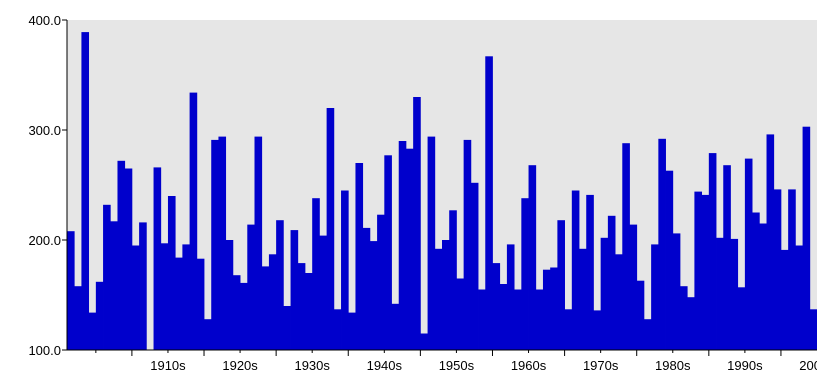 The width and height of the screenshot is (817, 376). What do you see at coordinates (381, 282) in the screenshot?
I see `bar-1944` at bounding box center [381, 282].